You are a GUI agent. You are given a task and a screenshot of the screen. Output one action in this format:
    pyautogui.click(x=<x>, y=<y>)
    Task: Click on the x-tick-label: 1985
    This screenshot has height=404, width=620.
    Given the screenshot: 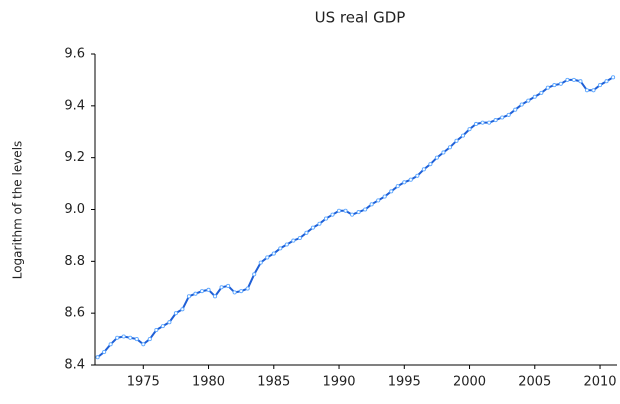 What is the action you would take?
    pyautogui.click(x=273, y=382)
    